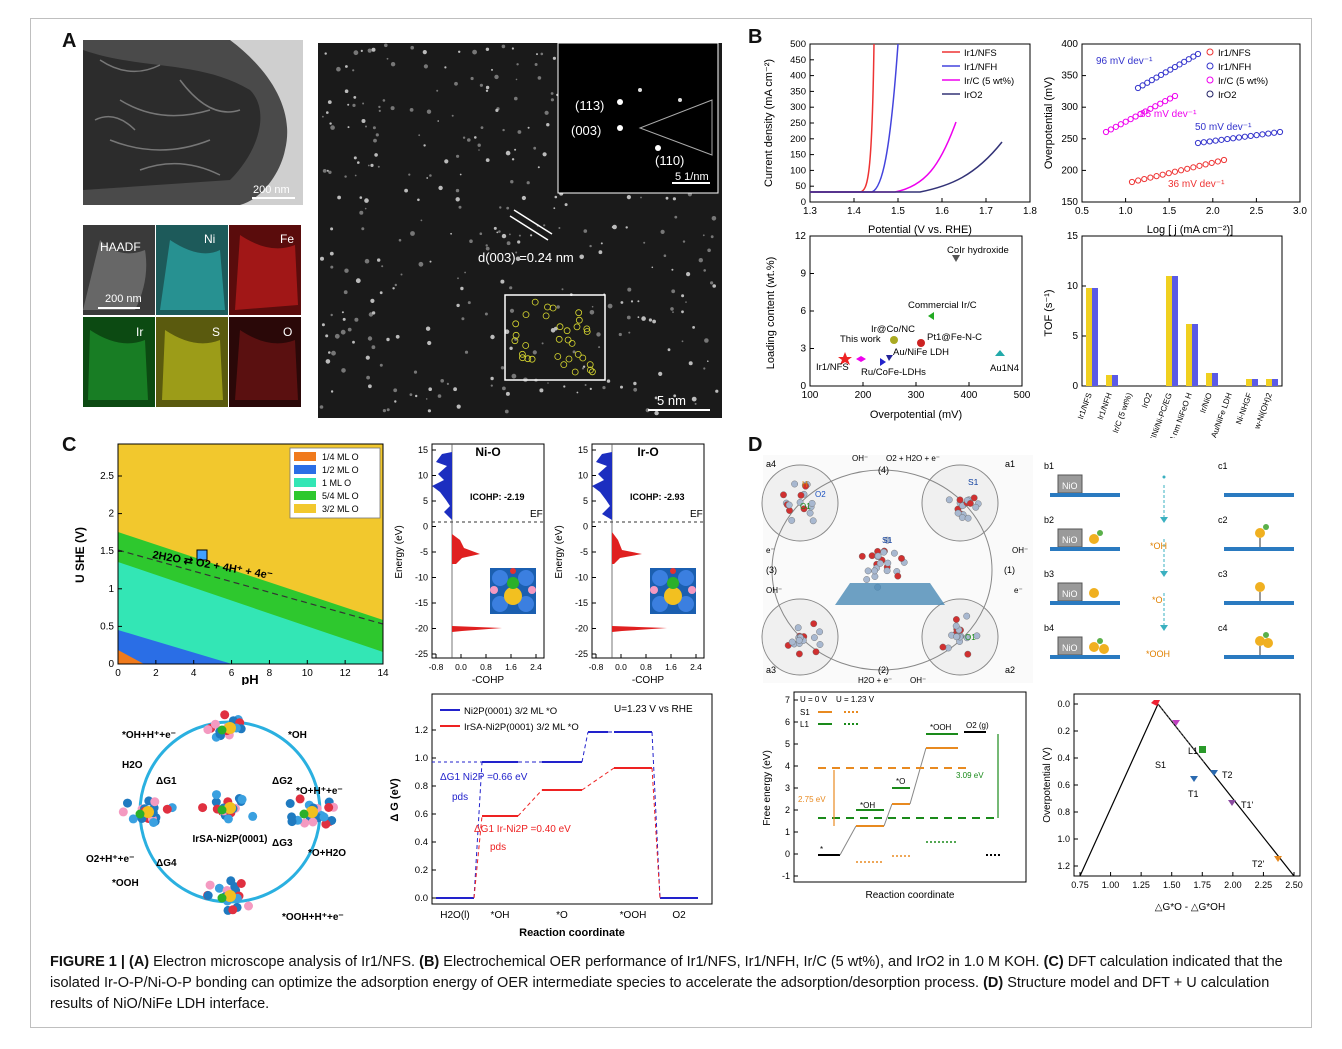 The width and height of the screenshot is (1342, 1049). What do you see at coordinates (125, 883) in the screenshot?
I see `cycle-label-12: *OOH` at bounding box center [125, 883].